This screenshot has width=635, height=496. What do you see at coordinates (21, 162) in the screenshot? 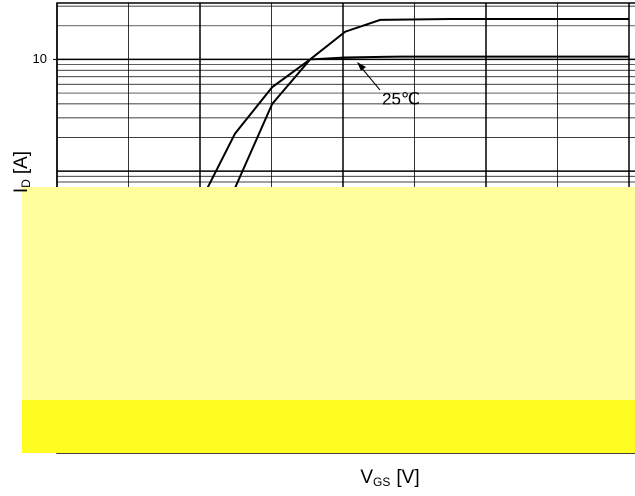
I see `y-label-unit: [A]` at bounding box center [21, 162].